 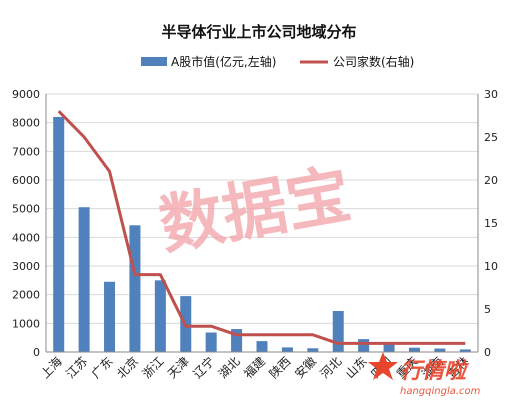 What do you see at coordinates (491, 180) in the screenshot?
I see `y-tick-right: 20` at bounding box center [491, 180].